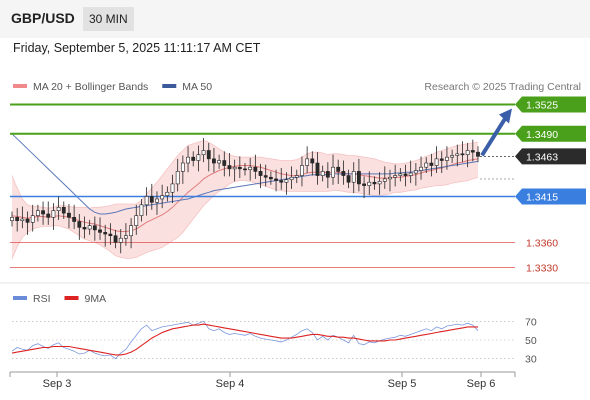 This screenshot has height=400, width=590. Describe the element at coordinates (542, 157) in the screenshot. I see `current-price-label: 1.3463` at that location.